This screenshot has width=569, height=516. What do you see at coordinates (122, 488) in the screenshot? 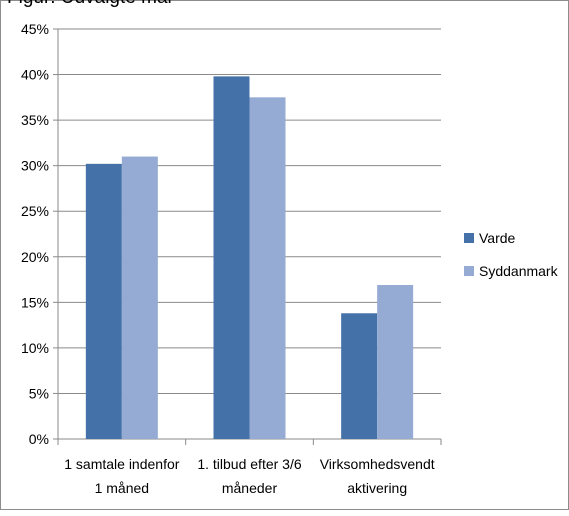
I see `x-tick-label: 1 måned` at bounding box center [122, 488].